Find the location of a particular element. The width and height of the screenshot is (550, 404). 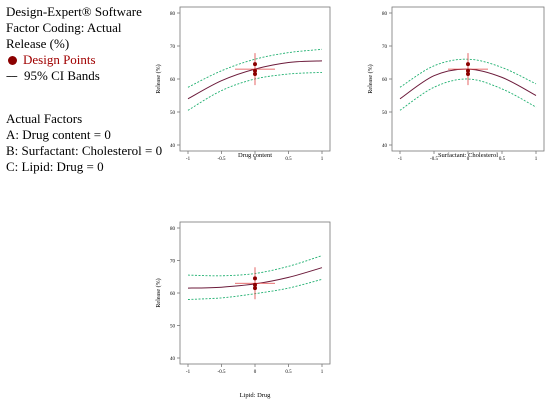

legend-ci-bands: ---- 95% CI Bands is located at coordinates (91, 76).